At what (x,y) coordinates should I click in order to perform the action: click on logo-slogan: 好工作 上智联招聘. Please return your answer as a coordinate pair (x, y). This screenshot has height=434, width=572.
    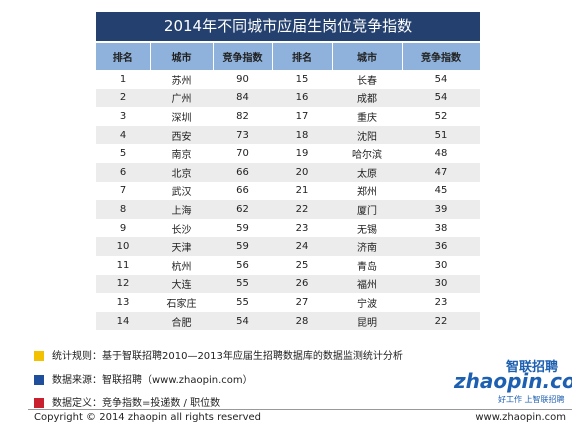
    Looking at the image, I should click on (531, 399).